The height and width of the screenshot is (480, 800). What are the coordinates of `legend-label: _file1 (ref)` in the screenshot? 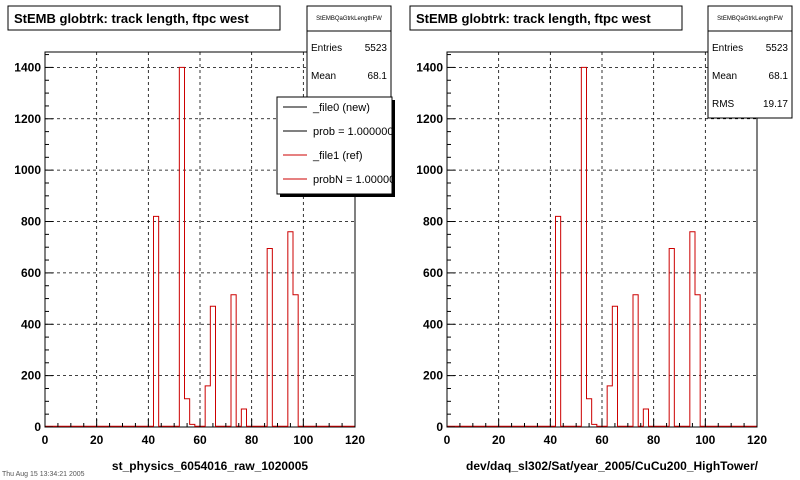 It's located at (337, 156).